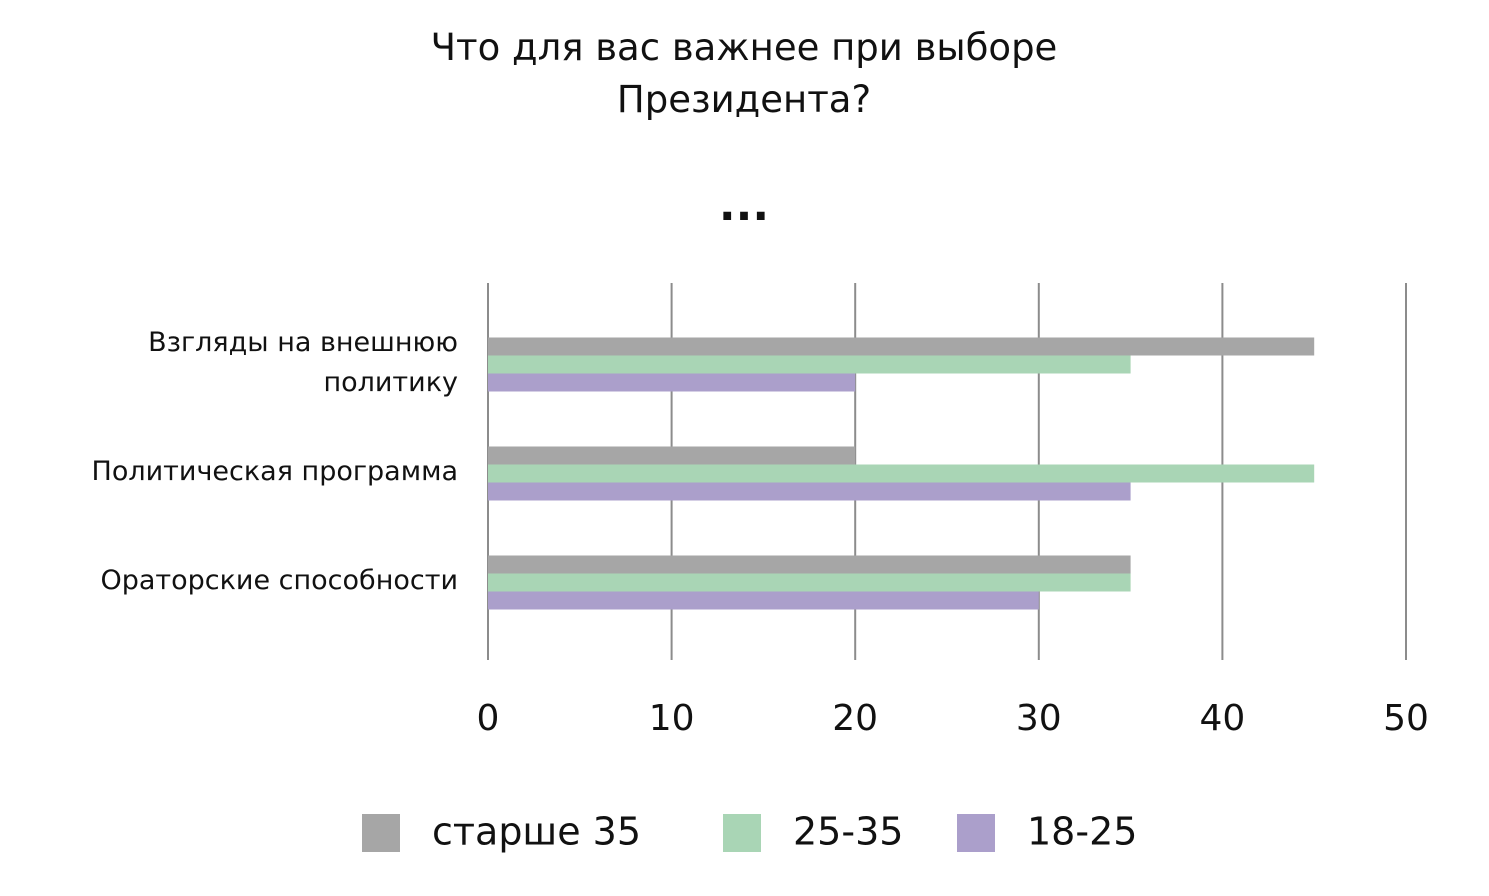 The height and width of the screenshot is (896, 1489). I want to click on legend-label: старше 35, so click(536, 832).